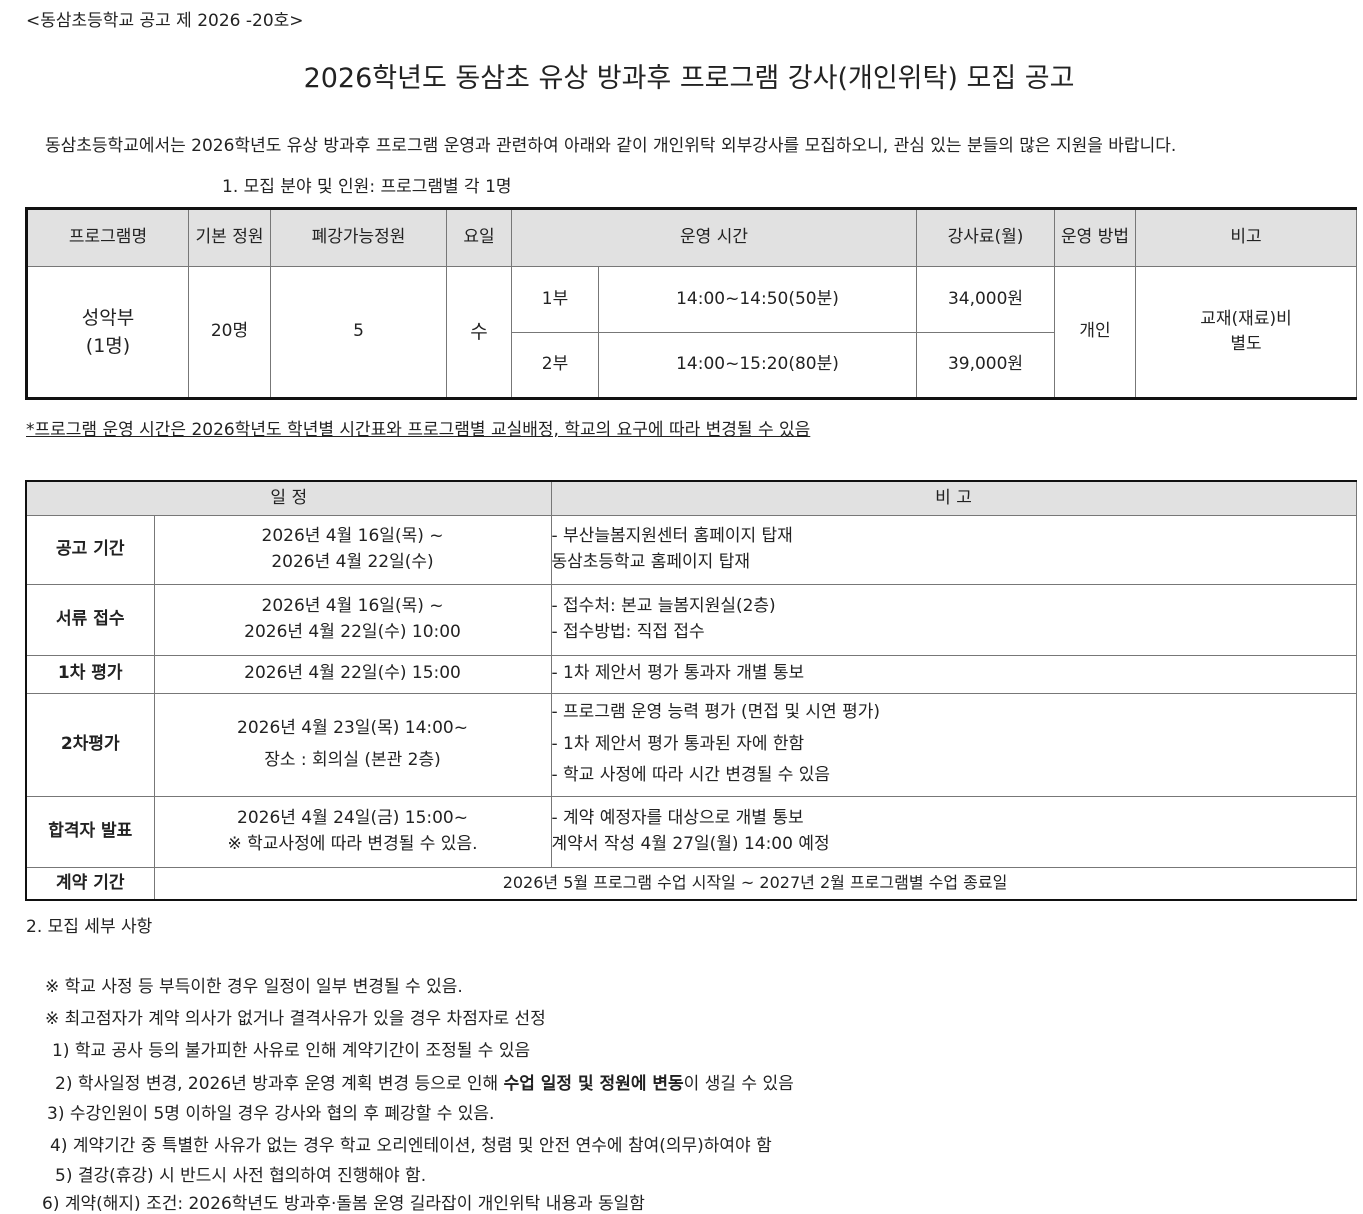 Image resolution: width=1363 pixels, height=1214 pixels. What do you see at coordinates (352, 549) in the screenshot?
I see `row-date: 2026년 4월 16일(목) ~2026년 4월 22일(수)` at bounding box center [352, 549].